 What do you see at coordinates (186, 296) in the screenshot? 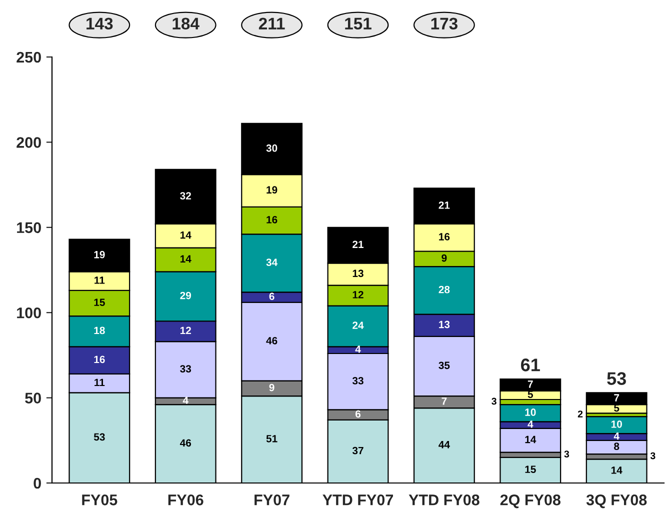
I see `data-label: 29` at bounding box center [186, 296].